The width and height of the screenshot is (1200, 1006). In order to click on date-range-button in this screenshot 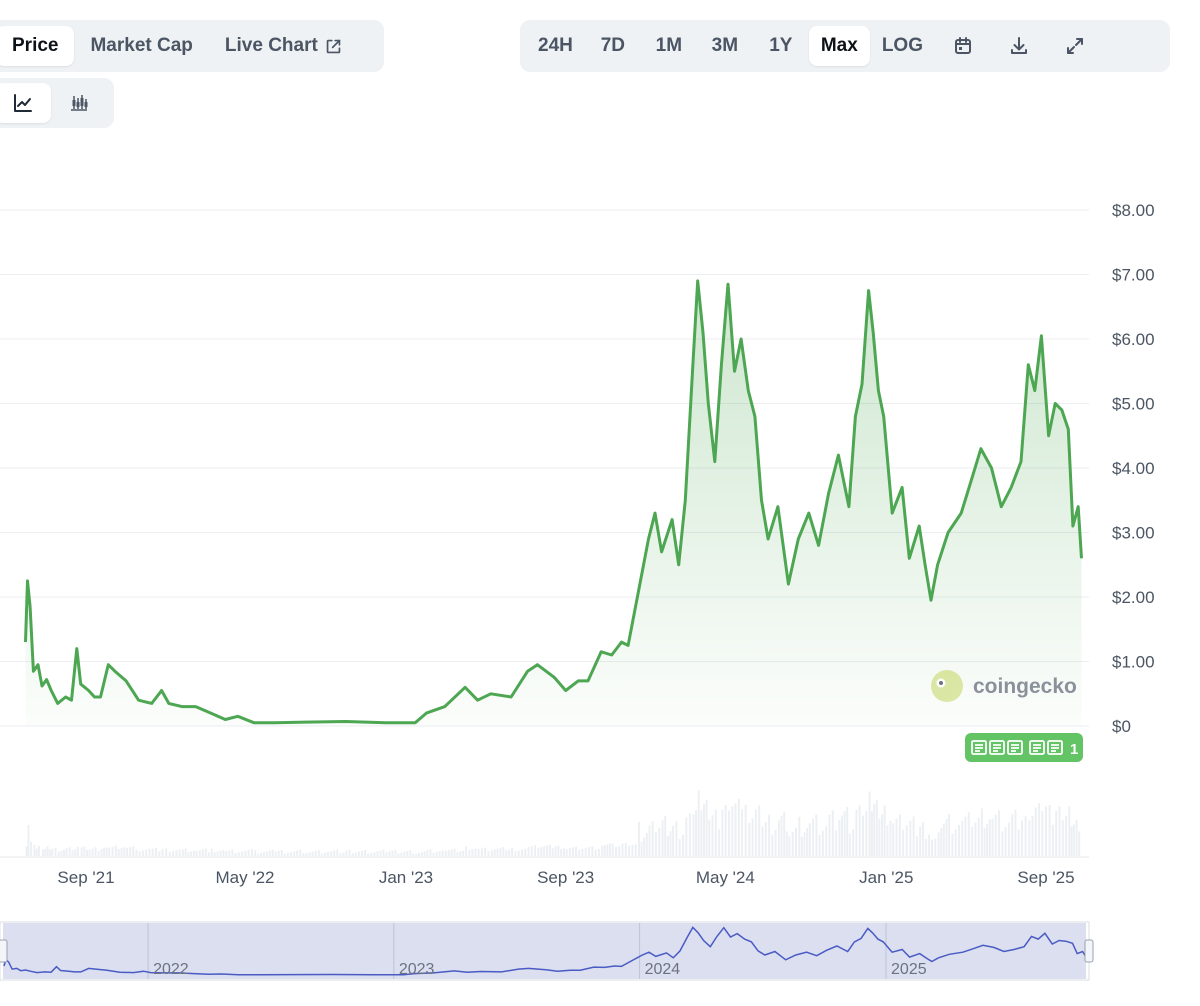, I will do `click(963, 46)`.